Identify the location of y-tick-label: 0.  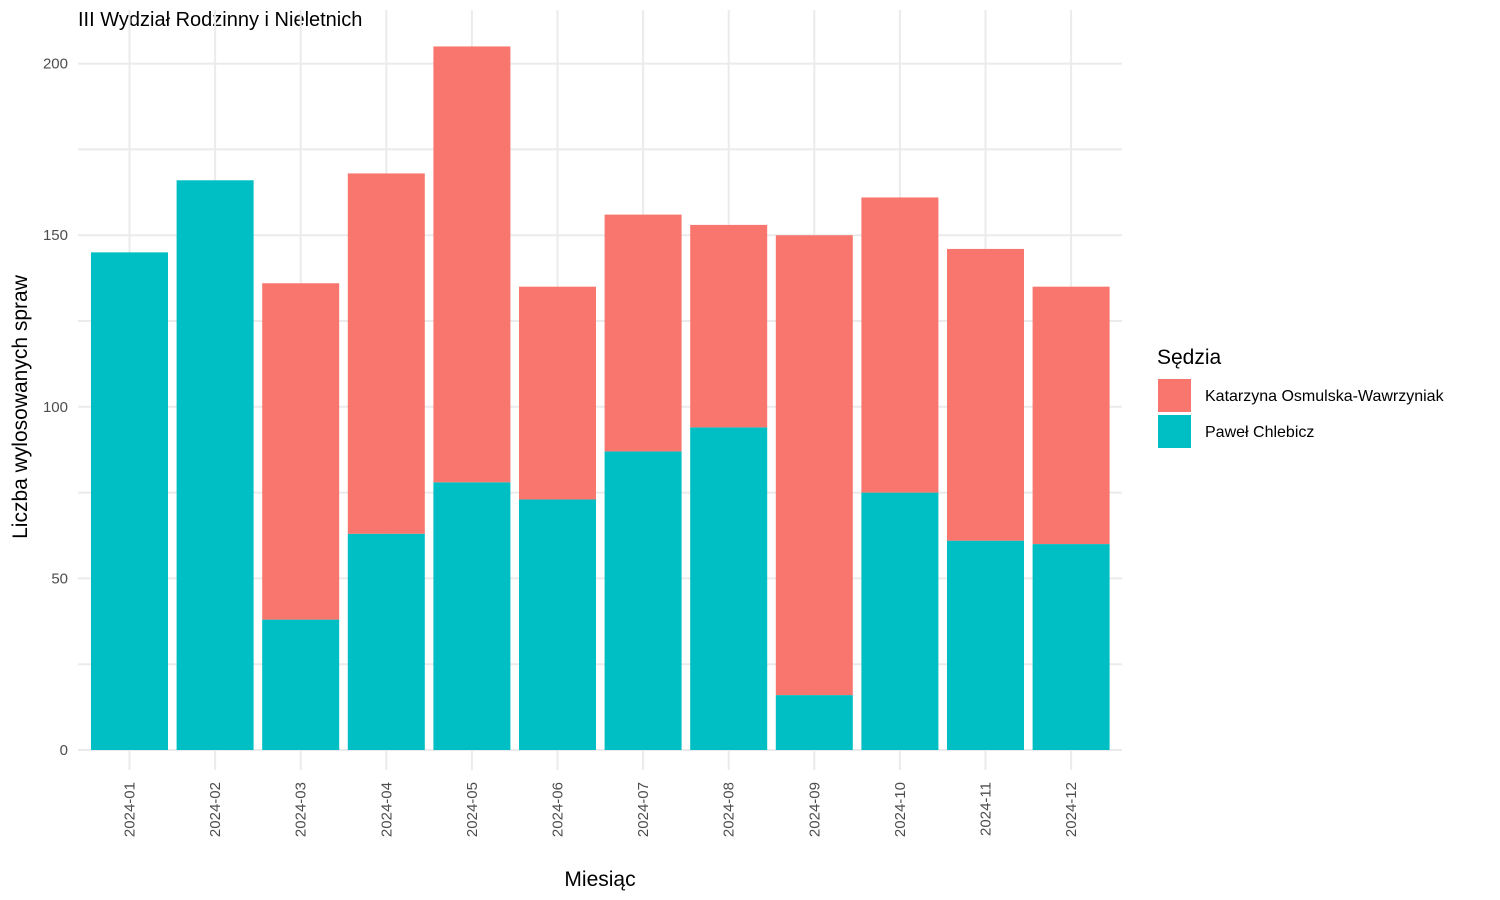
(64, 750).